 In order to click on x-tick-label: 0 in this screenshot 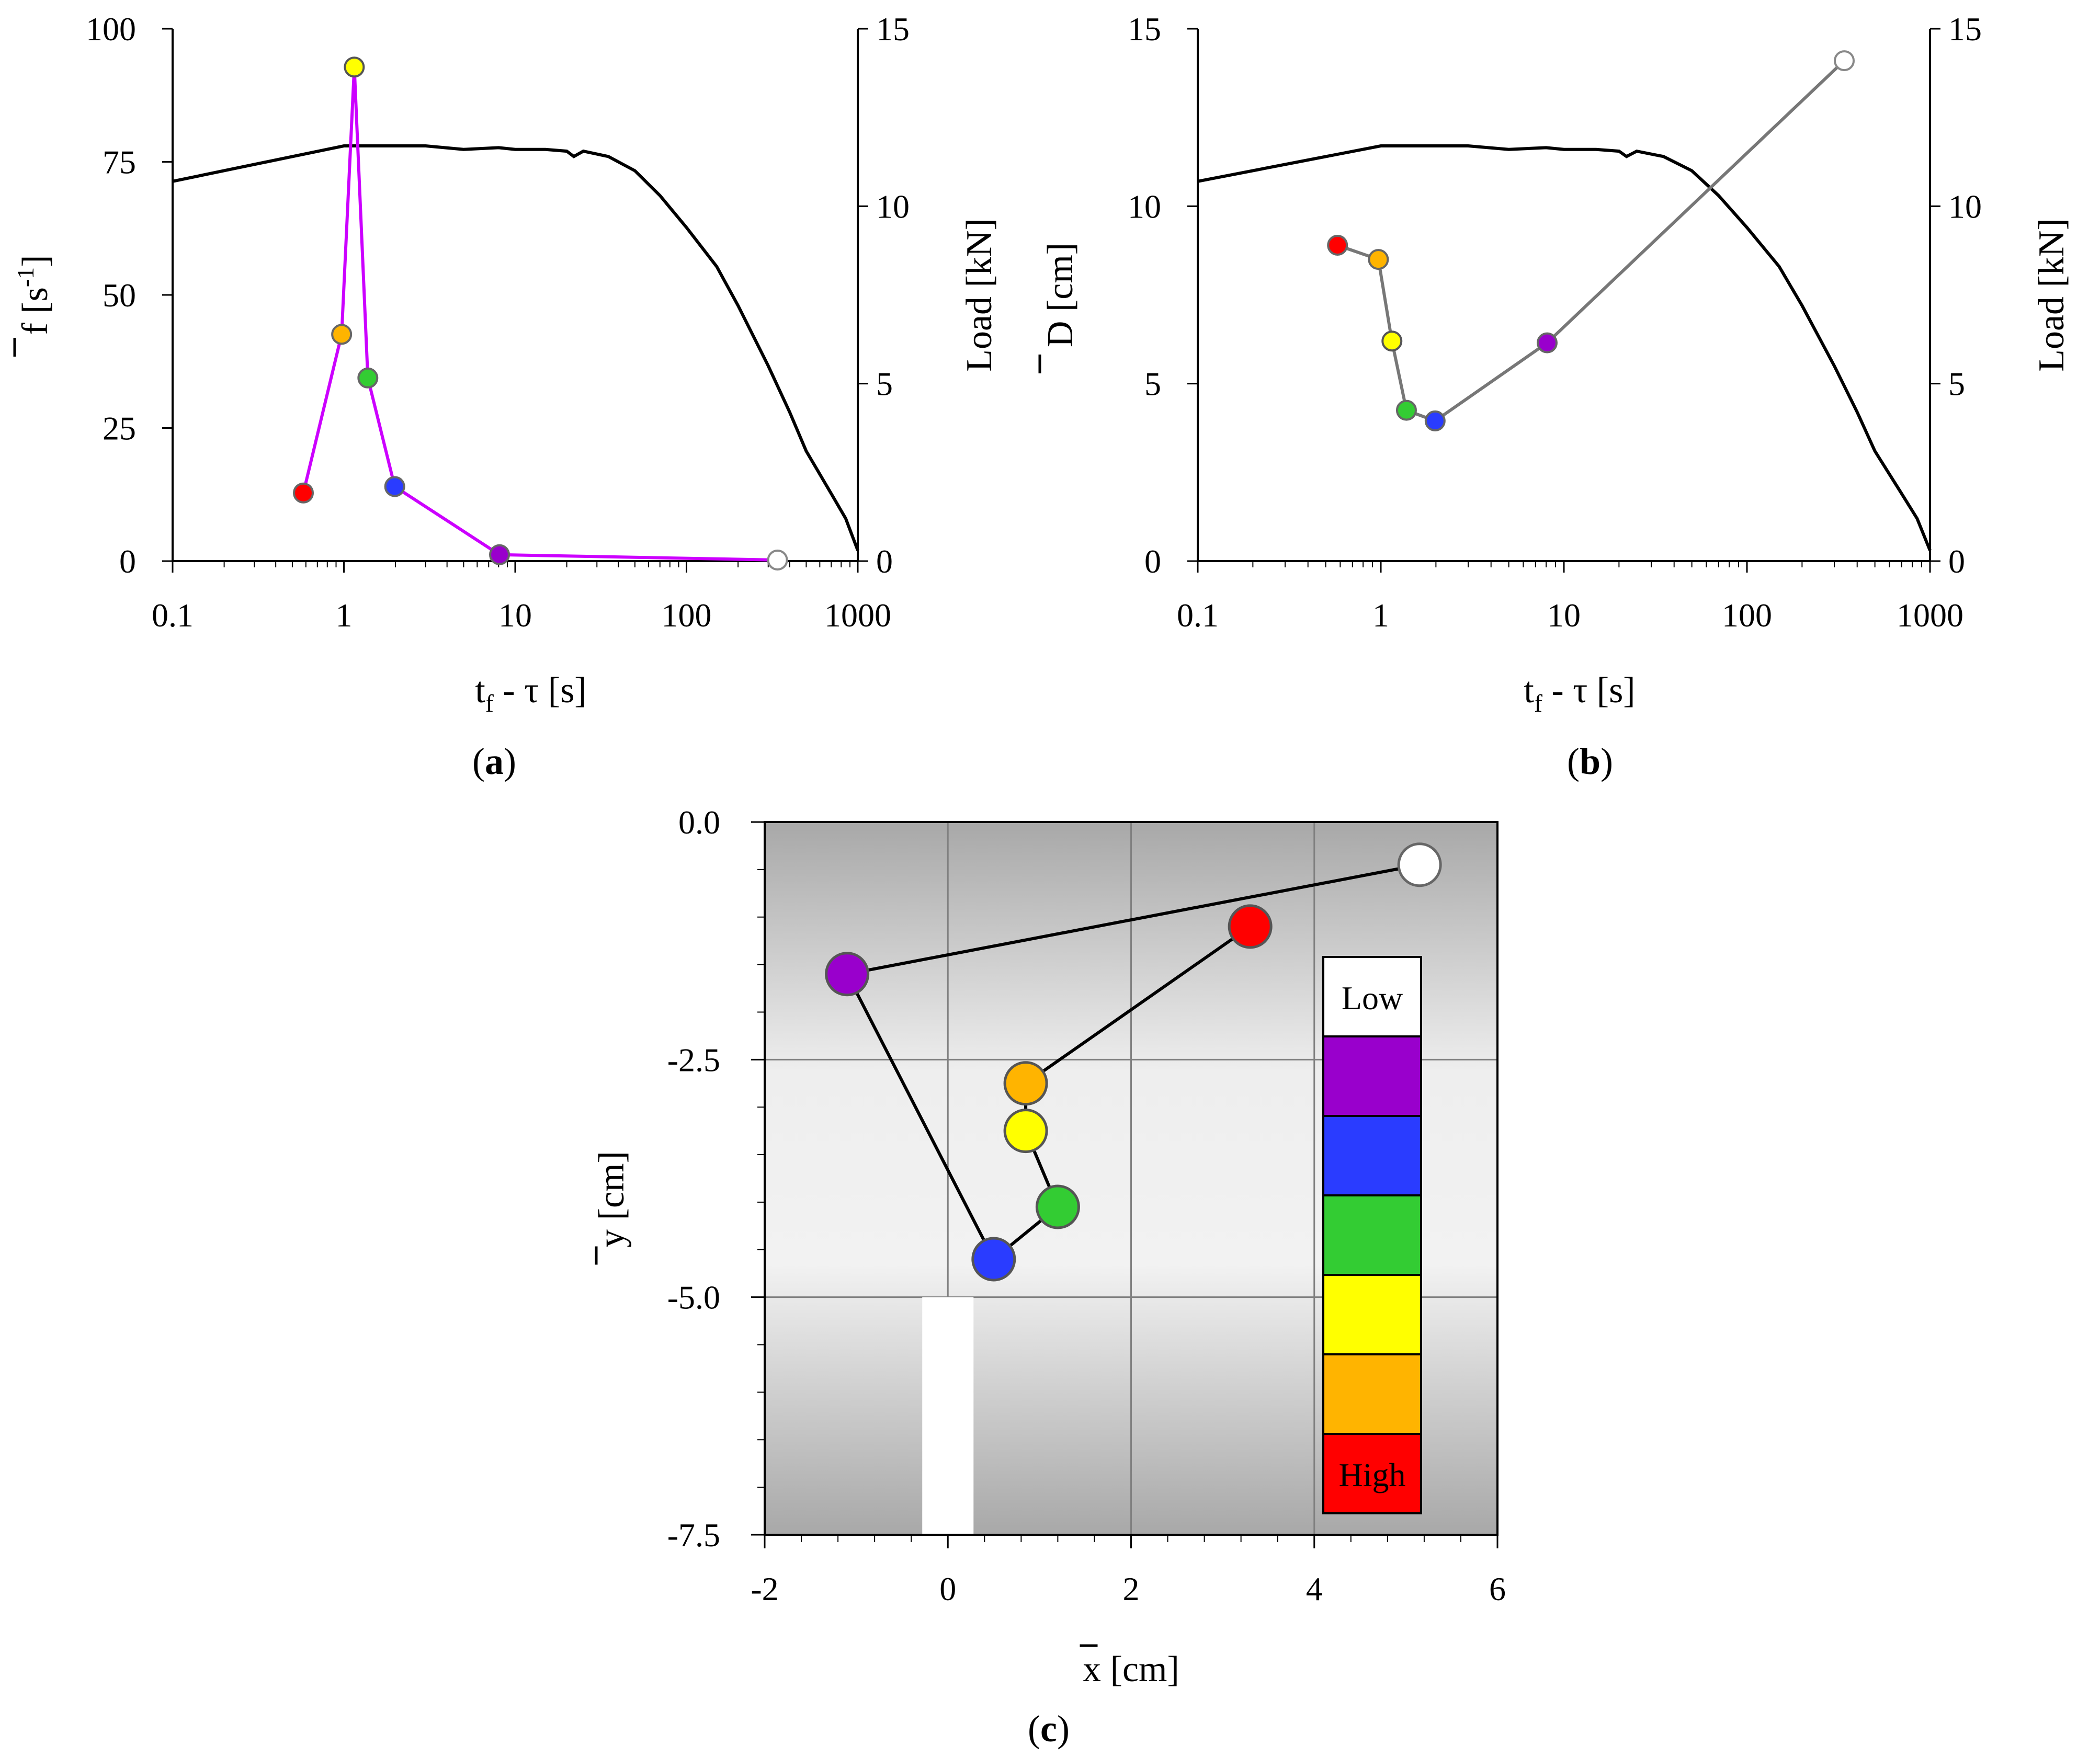, I will do `click(947, 1589)`.